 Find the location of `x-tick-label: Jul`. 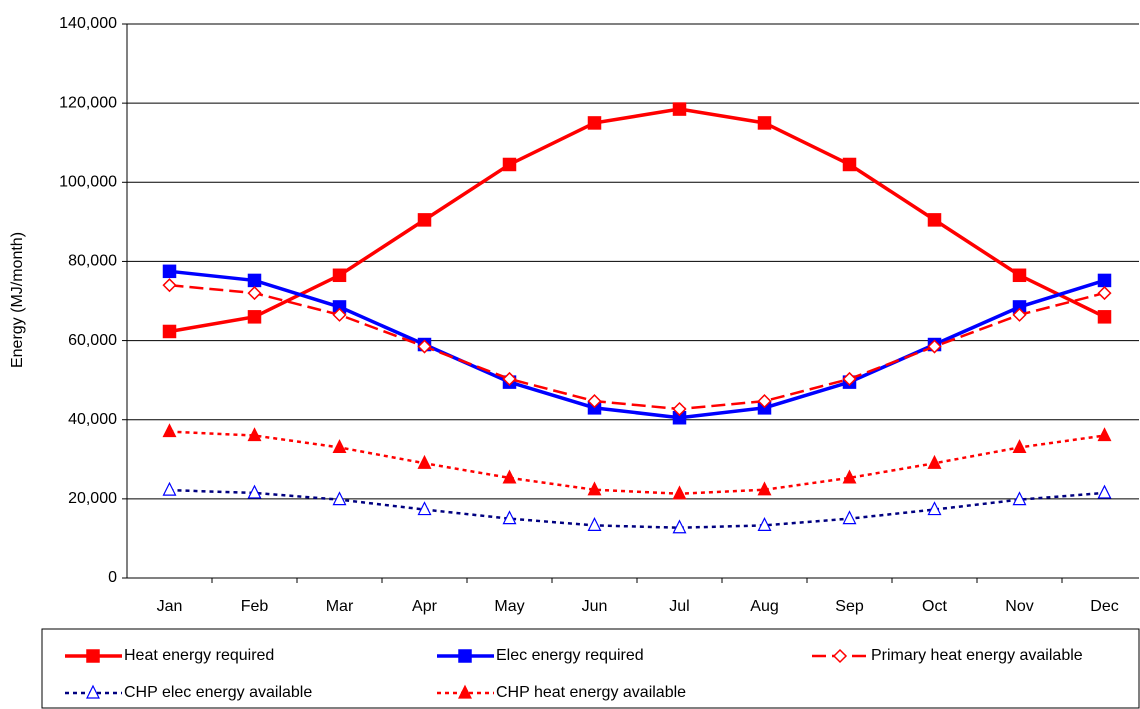

x-tick-label: Jul is located at coordinates (679, 606).